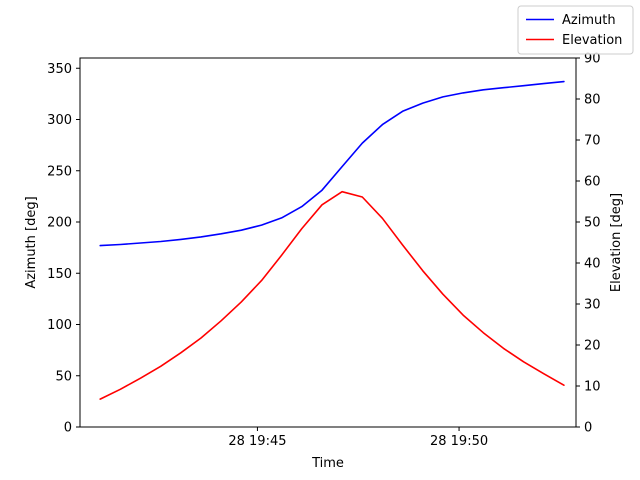  Describe the element at coordinates (589, 20) in the screenshot. I see `legend-label-azimuth: Azimuth` at that location.